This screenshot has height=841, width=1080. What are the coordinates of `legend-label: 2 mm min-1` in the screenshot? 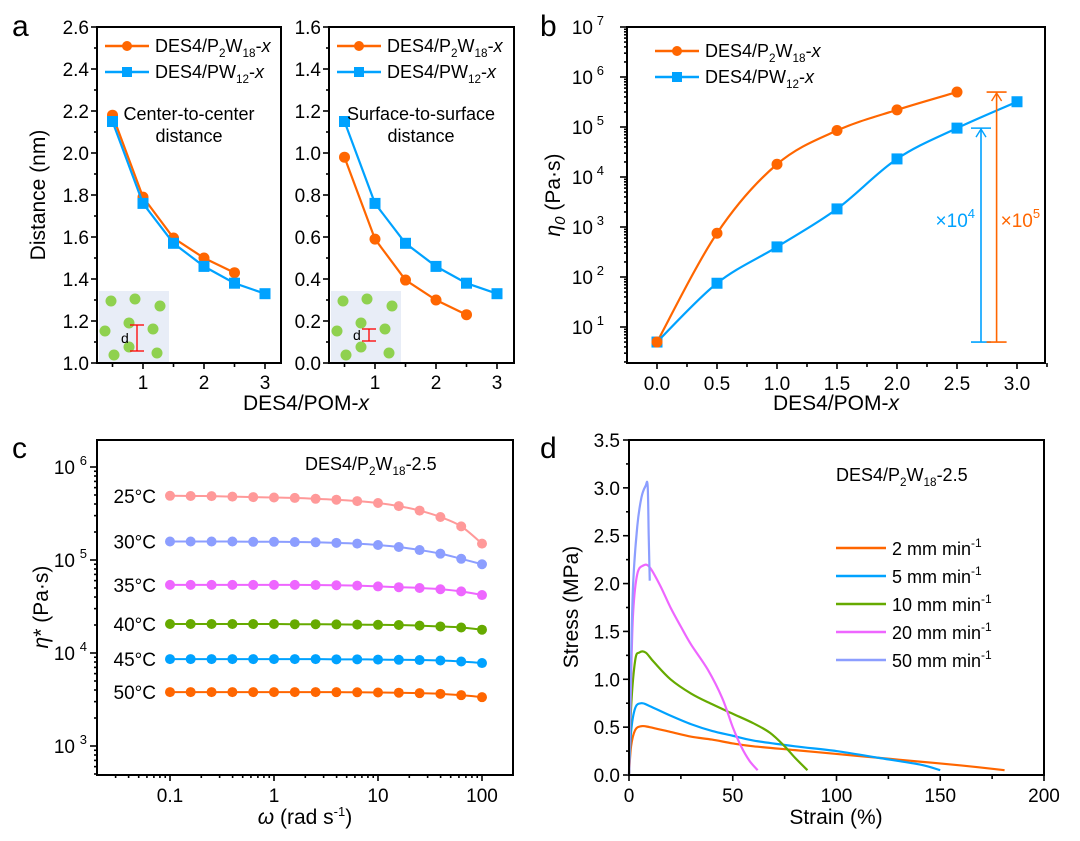 It's located at (937, 547).